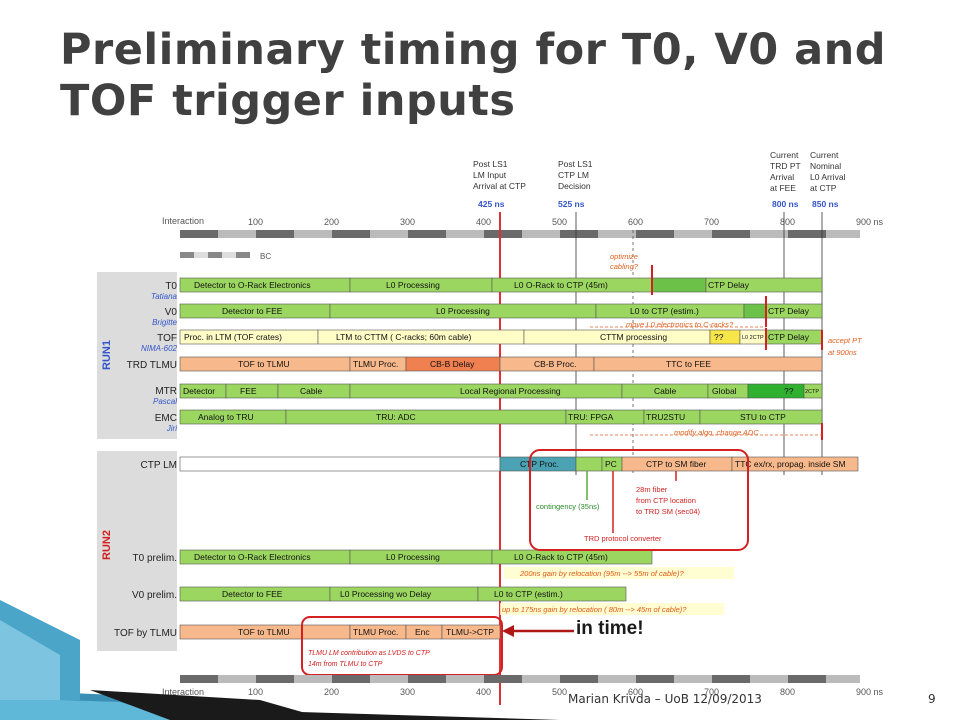  What do you see at coordinates (280, 705) in the screenshot?
I see `footer-wave-decoration` at bounding box center [280, 705].